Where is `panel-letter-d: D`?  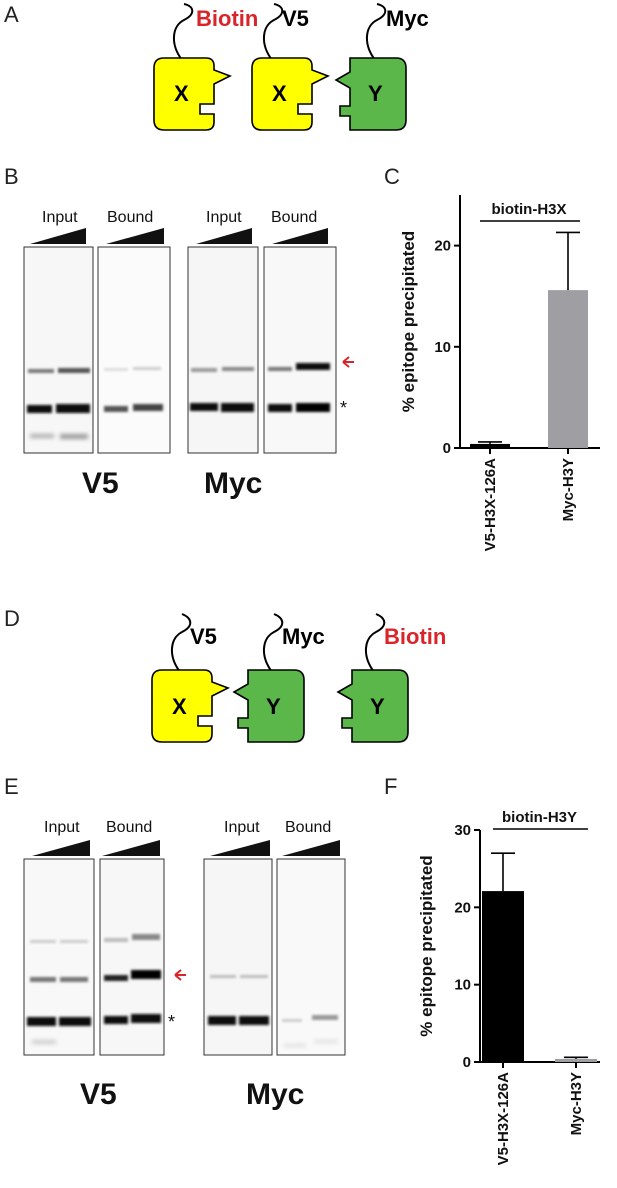 panel-letter-d: D is located at coordinates (12, 618).